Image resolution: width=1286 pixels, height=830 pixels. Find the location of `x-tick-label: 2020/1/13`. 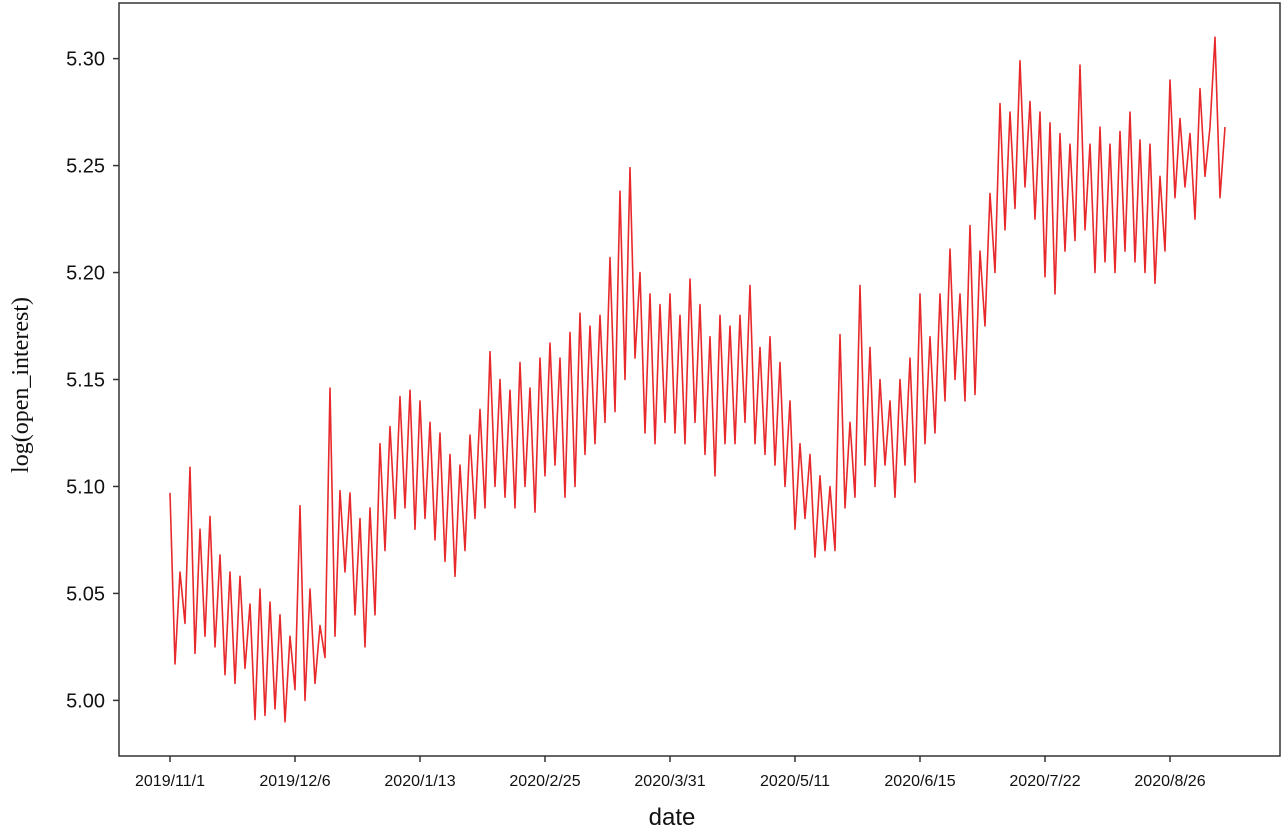

x-tick-label: 2020/1/13 is located at coordinates (419, 781).